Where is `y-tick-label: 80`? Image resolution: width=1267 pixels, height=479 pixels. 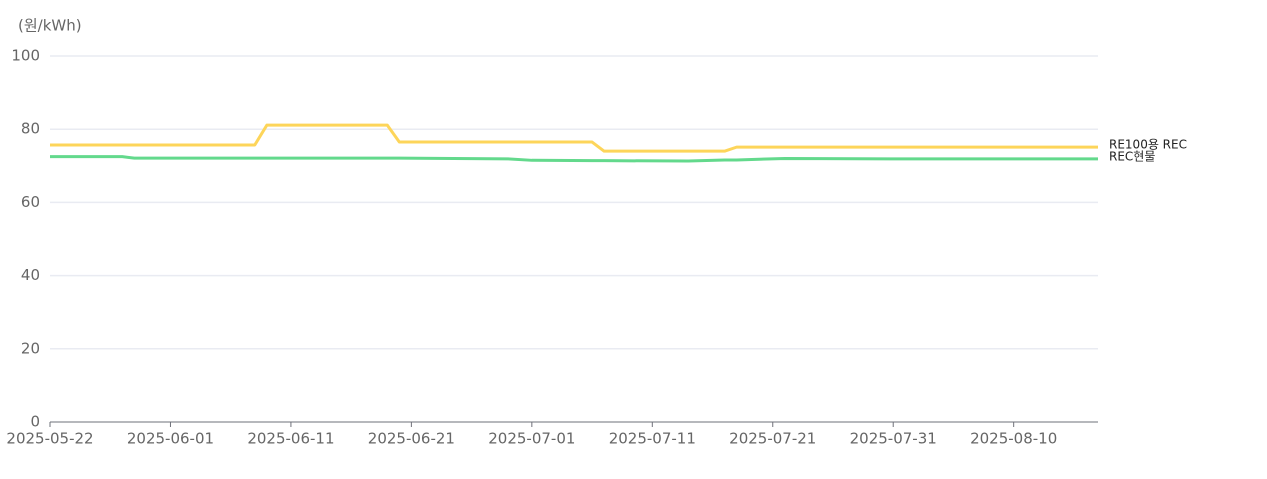 y-tick-label: 80 is located at coordinates (30, 129).